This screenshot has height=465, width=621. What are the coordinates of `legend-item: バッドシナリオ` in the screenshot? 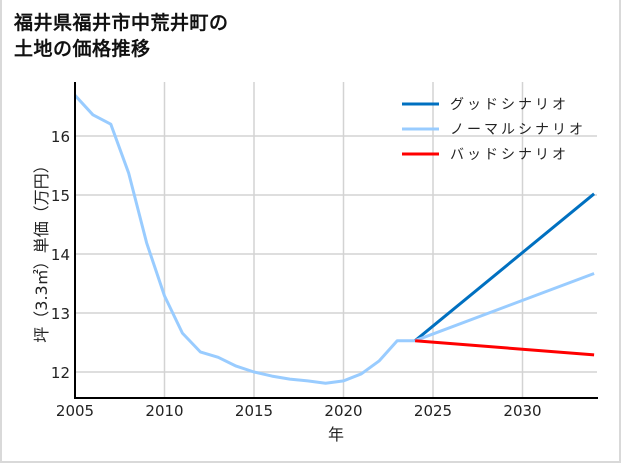 It's located at (485, 155).